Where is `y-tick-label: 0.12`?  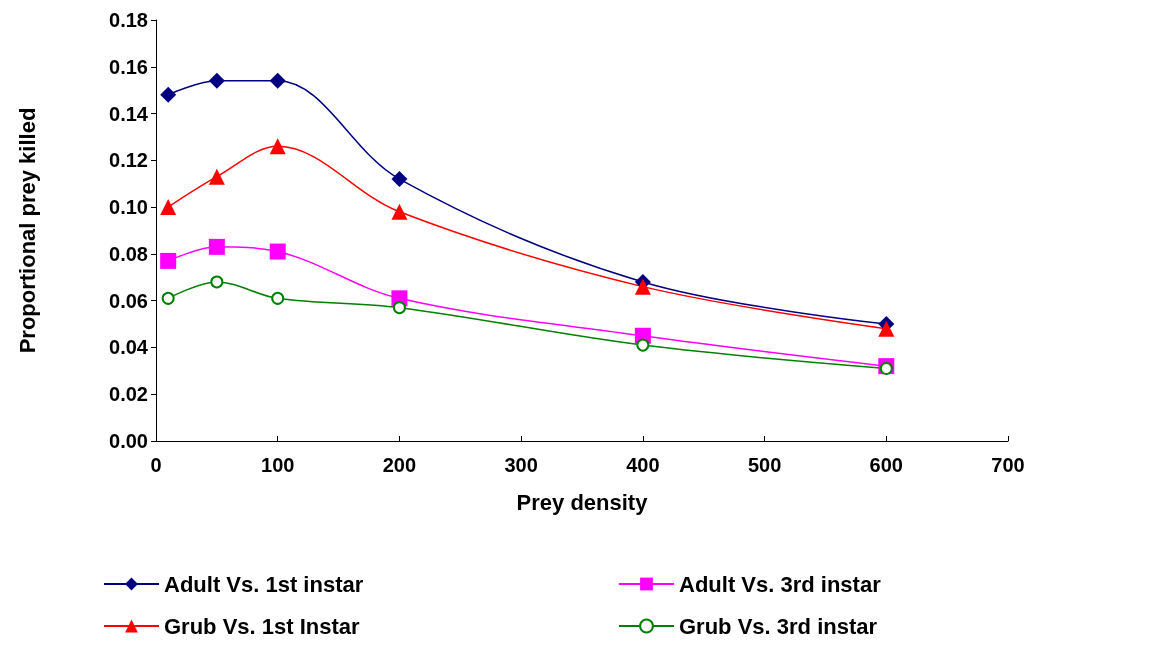 y-tick-label: 0.12 is located at coordinates (128, 160).